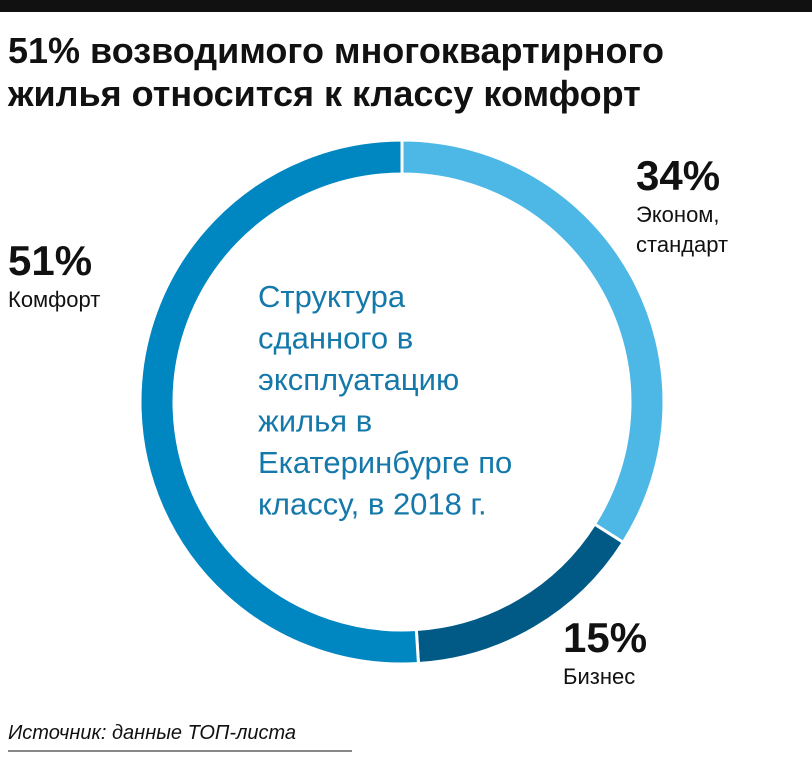  Describe the element at coordinates (54, 299) in the screenshot. I see `category-label: Комфорт` at that location.